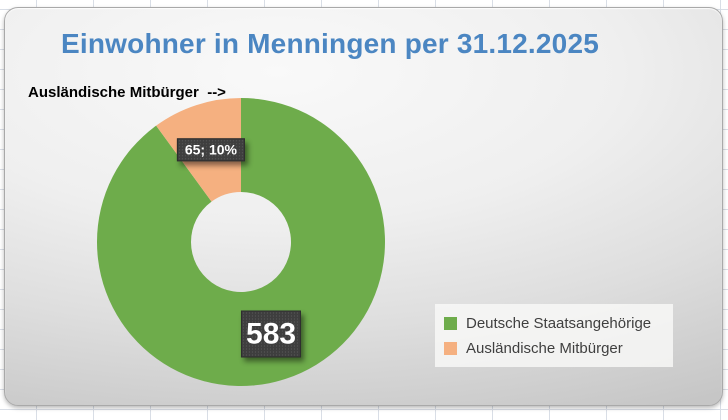  Describe the element at coordinates (127, 92) in the screenshot. I see `annotation-auslaendische-arrow: Ausländische Mitbürger -->` at that location.